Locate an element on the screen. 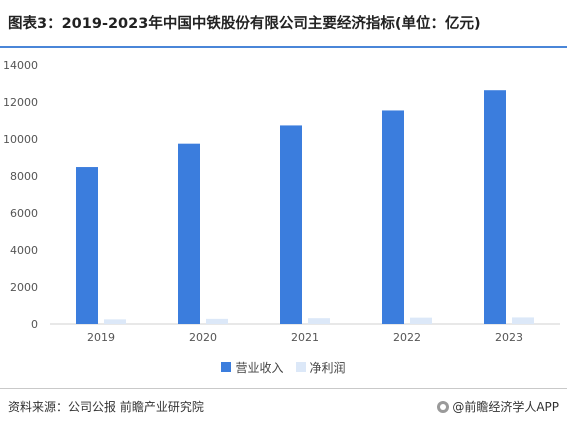  legend-label-profit: 净利润 is located at coordinates (327, 367).